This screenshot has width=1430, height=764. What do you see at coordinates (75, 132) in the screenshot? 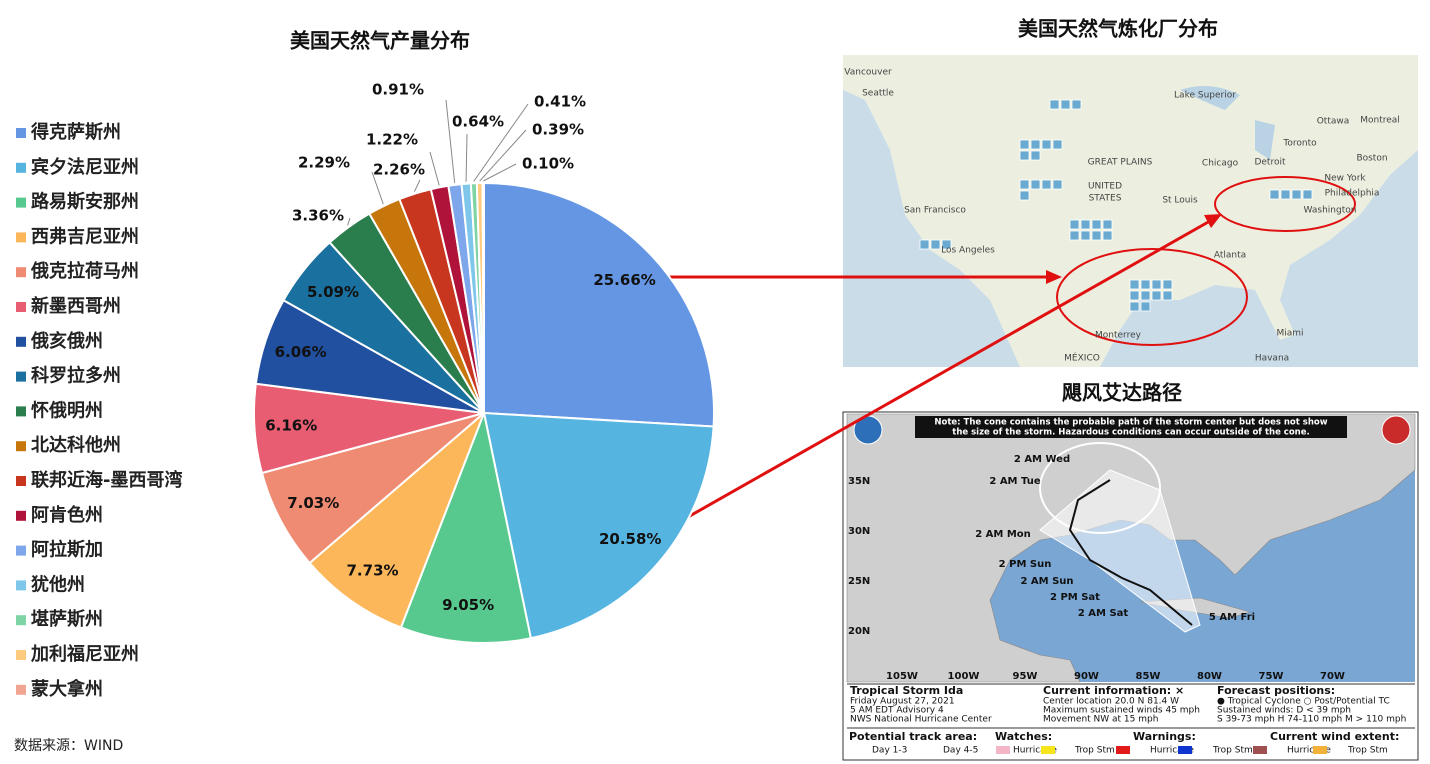
I see `legend-label: 得克萨斯州` at bounding box center [75, 132].